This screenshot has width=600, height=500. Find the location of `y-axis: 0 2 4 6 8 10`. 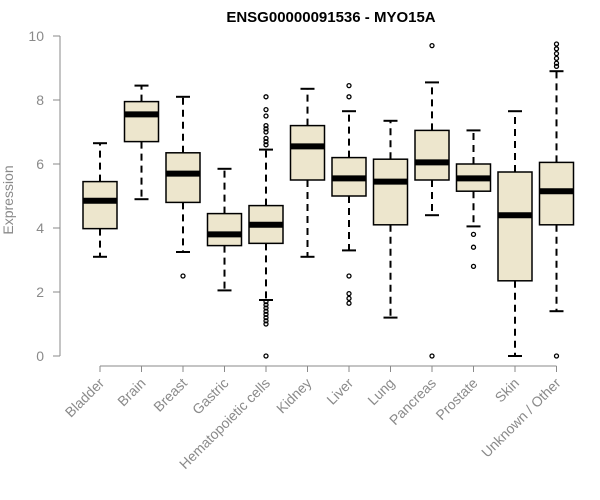

y-axis: 0 2 4 6 8 10 is located at coordinates (44, 196).